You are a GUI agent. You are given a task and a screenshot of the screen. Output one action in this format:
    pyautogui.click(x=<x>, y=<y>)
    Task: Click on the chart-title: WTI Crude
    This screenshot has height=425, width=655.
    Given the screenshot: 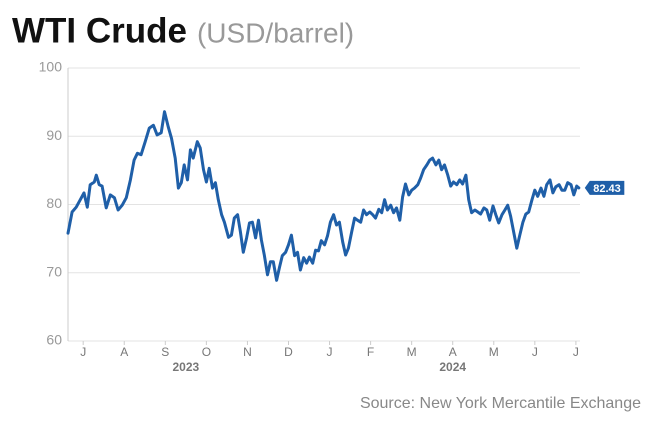 What is the action you would take?
    pyautogui.click(x=99, y=30)
    